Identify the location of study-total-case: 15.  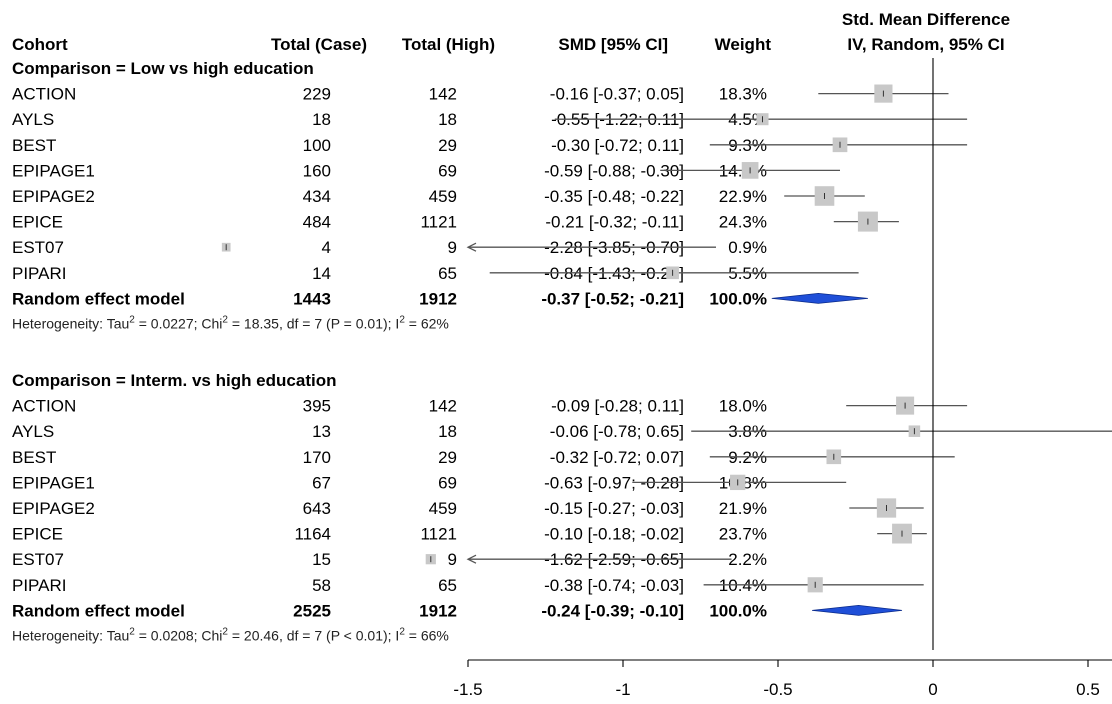
(321, 559).